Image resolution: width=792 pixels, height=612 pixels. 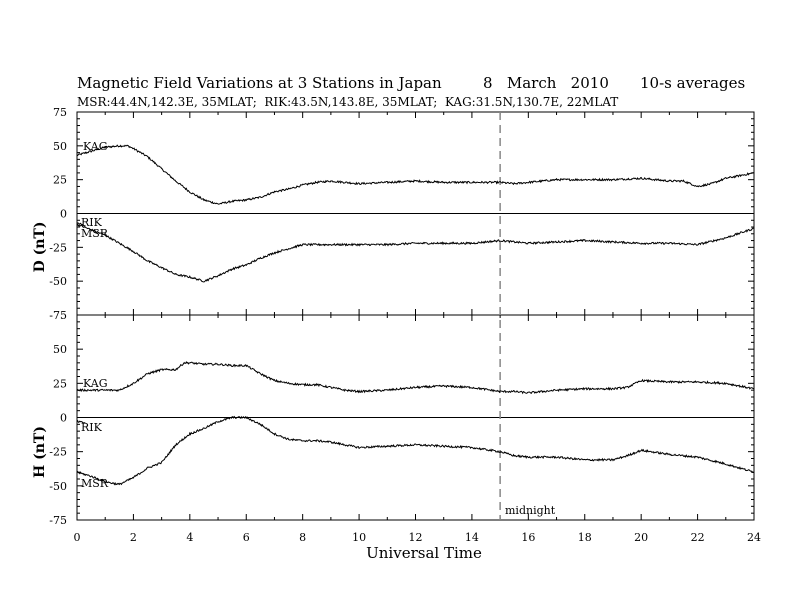 What do you see at coordinates (698, 537) in the screenshot?
I see `x-tick-label-11: 22` at bounding box center [698, 537].